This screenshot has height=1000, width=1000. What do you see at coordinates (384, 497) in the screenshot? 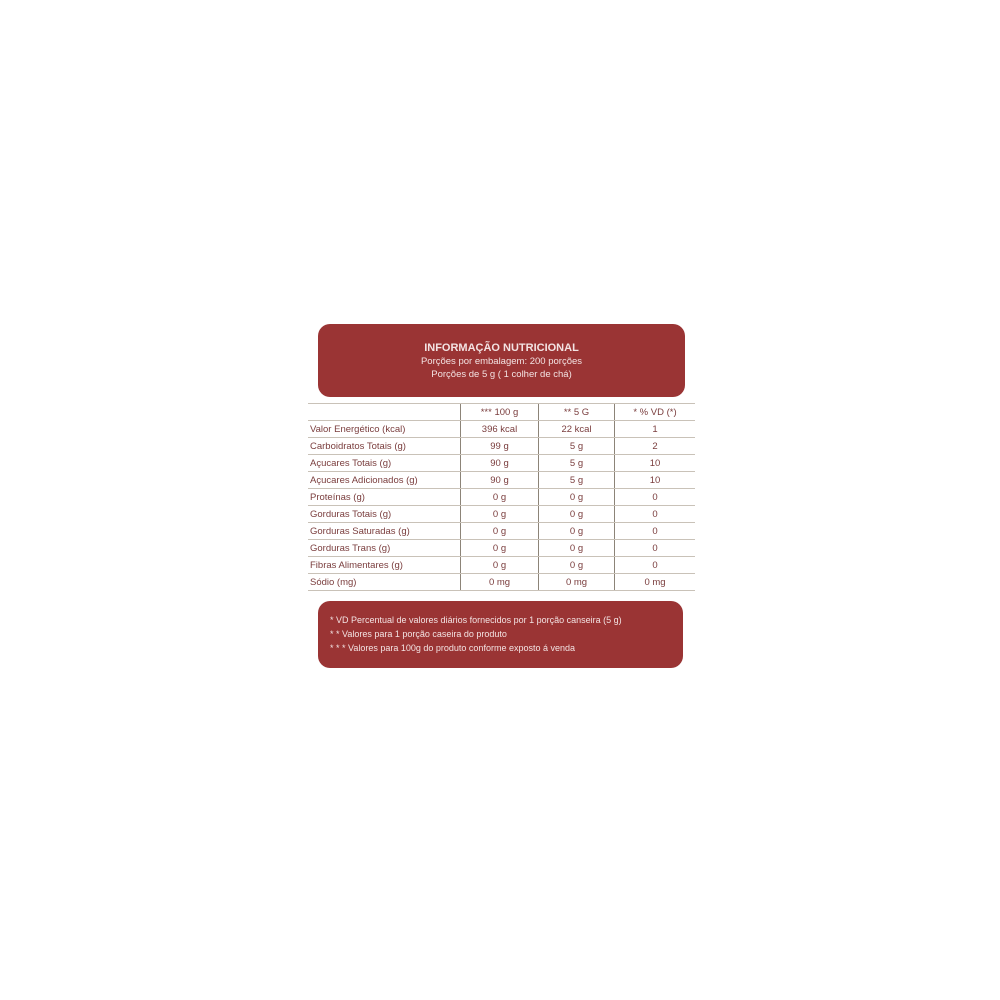
I see `nutrient-name: Proteínas (g)` at bounding box center [384, 497].